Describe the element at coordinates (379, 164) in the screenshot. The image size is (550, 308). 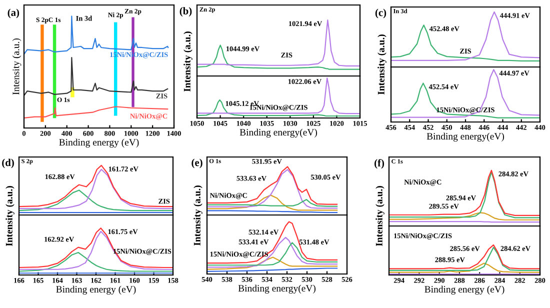
I see `chart-title: (f)` at that location.